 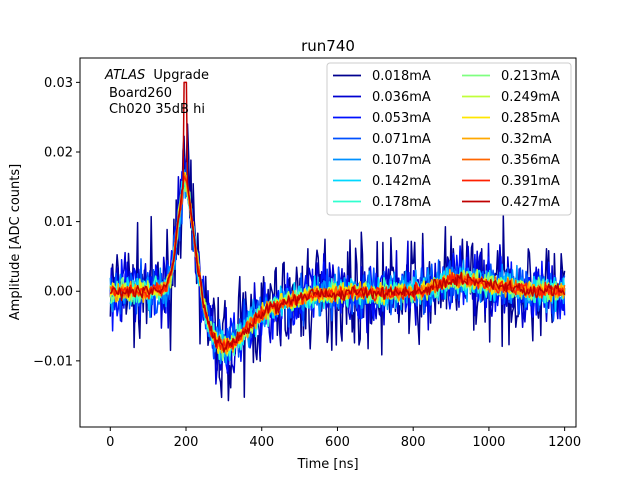 I want to click on annotation-block: ATLAS Upgrade Board260 Ch020 35dB hi, so click(x=156, y=92).